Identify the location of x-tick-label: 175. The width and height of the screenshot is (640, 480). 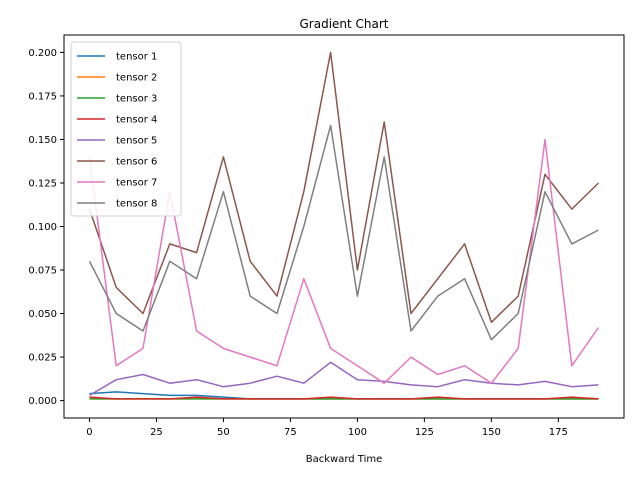
(558, 432).